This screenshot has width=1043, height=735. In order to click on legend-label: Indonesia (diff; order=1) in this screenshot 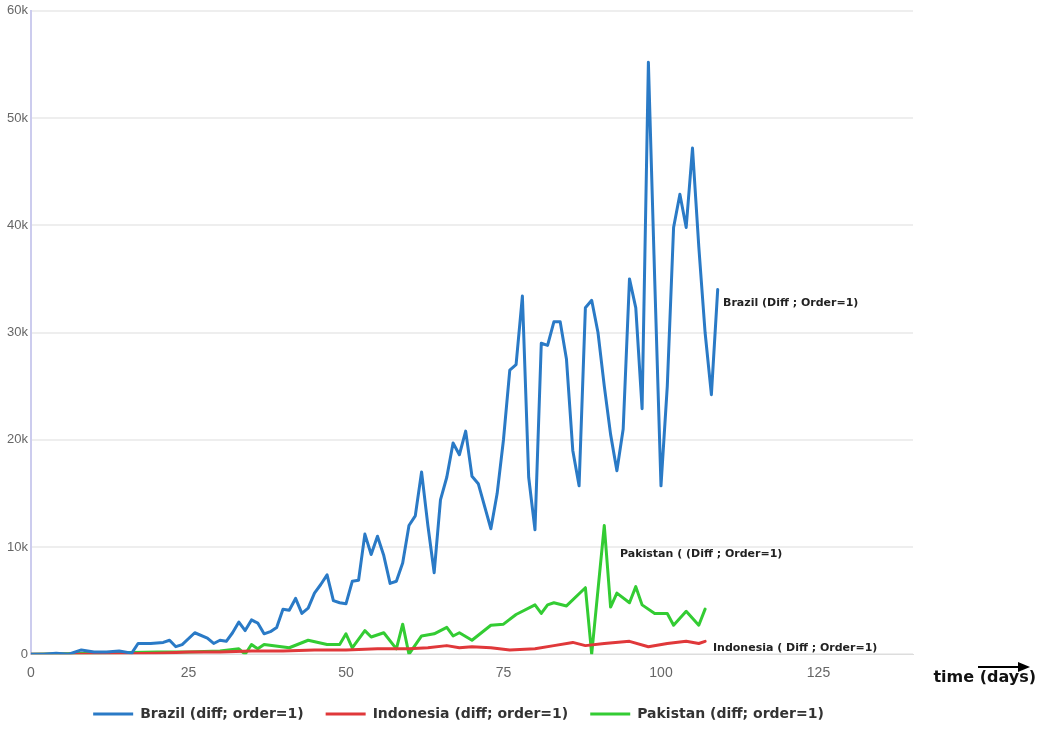, I will do `click(470, 712)`.